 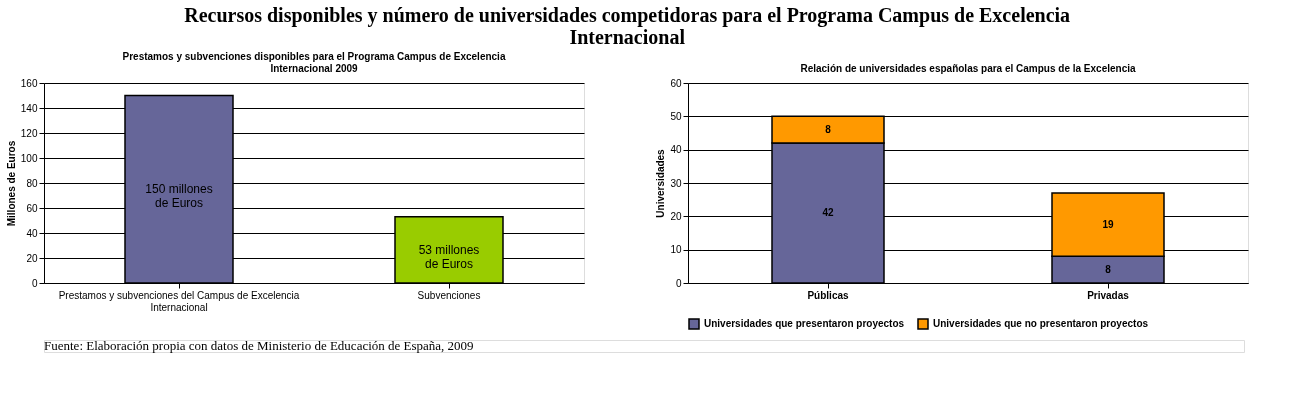 I want to click on y-tick-label: 160, so click(x=29, y=83).